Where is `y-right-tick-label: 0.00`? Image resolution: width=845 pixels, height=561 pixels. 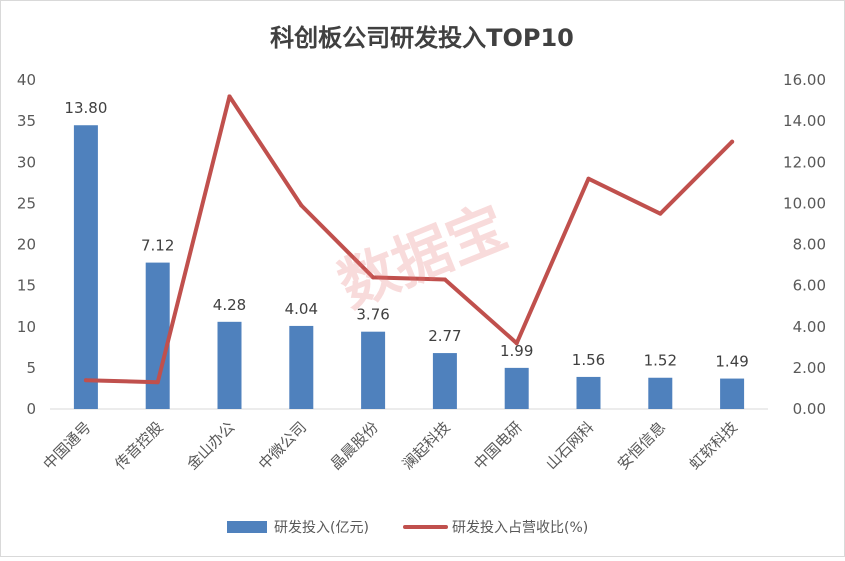
y-right-tick-label: 0.00 is located at coordinates (809, 409).